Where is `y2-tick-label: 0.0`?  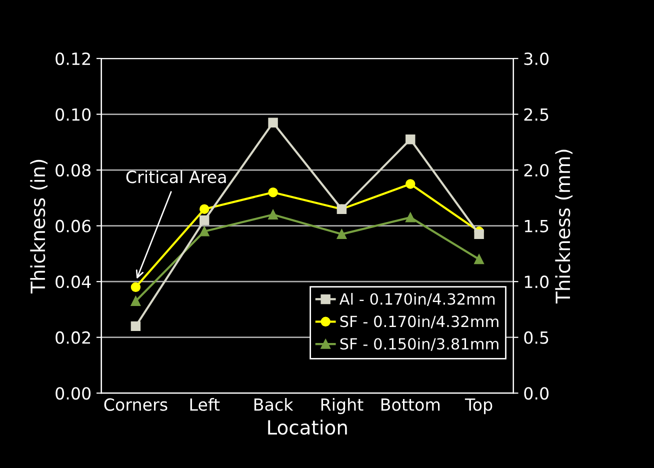
y2-tick-label: 0.0 is located at coordinates (536, 393).